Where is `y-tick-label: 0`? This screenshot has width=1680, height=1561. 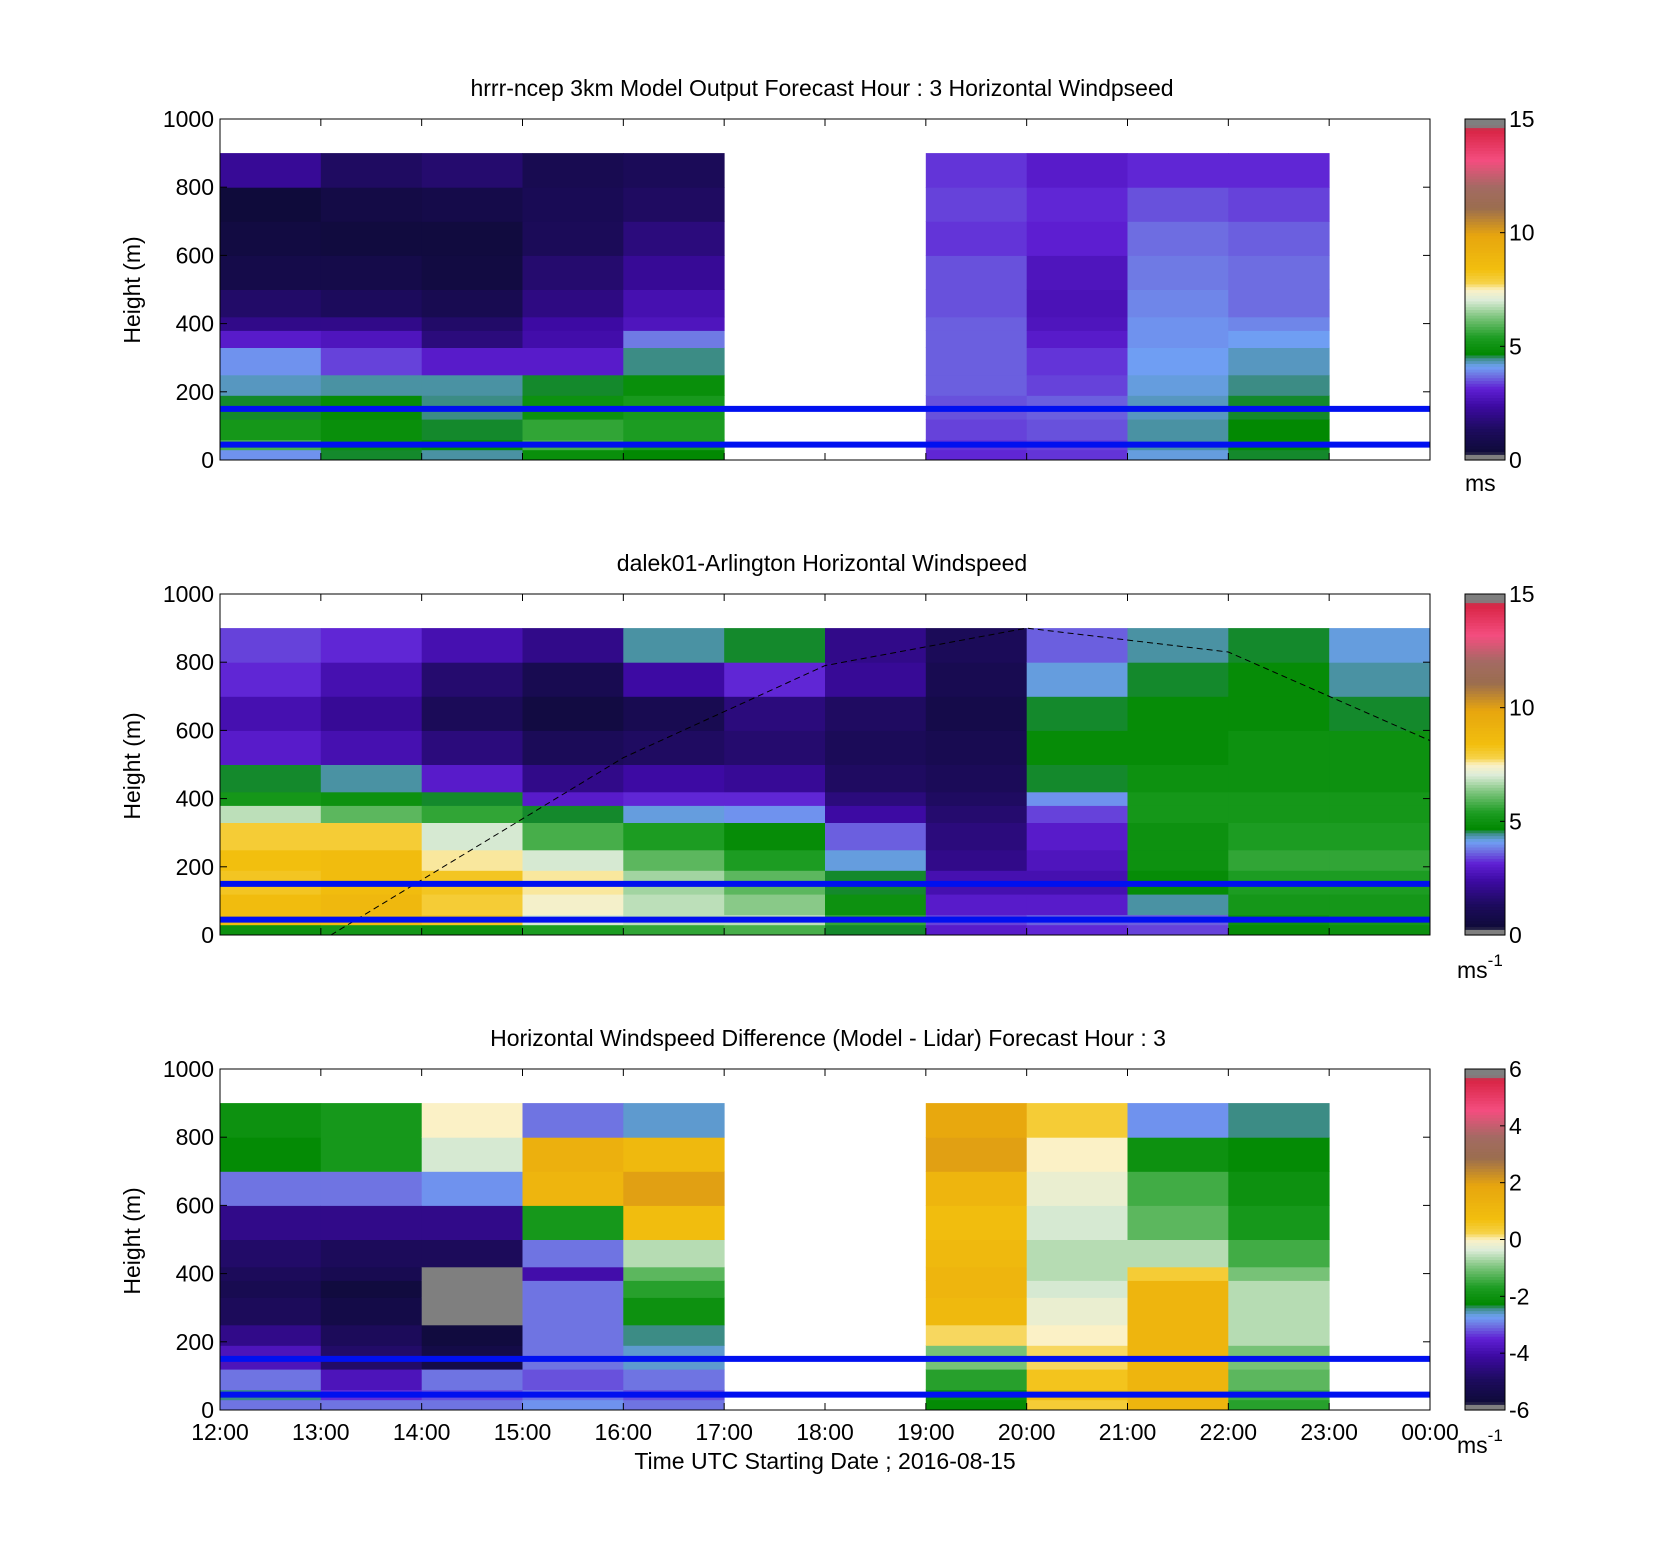 y-tick-label: 0 is located at coordinates (207, 935).